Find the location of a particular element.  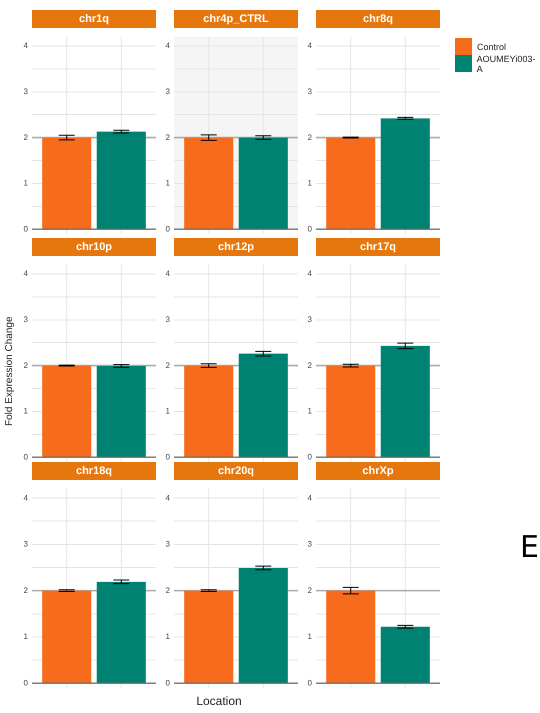

chart-title: chr20q is located at coordinates (236, 471).